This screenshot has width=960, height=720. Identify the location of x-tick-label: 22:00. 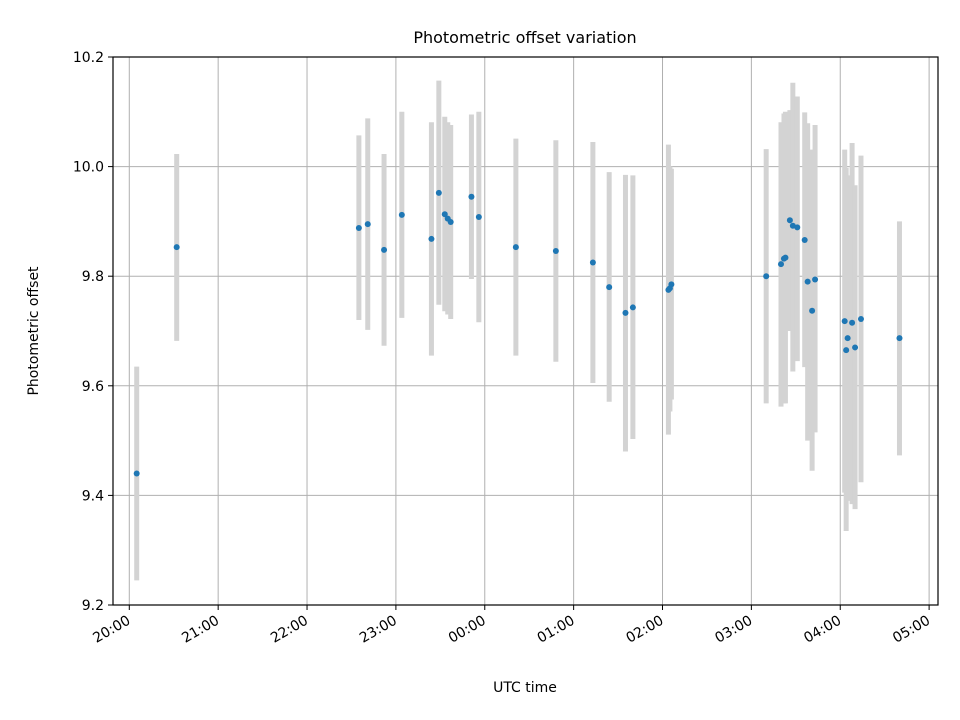
(289, 630).